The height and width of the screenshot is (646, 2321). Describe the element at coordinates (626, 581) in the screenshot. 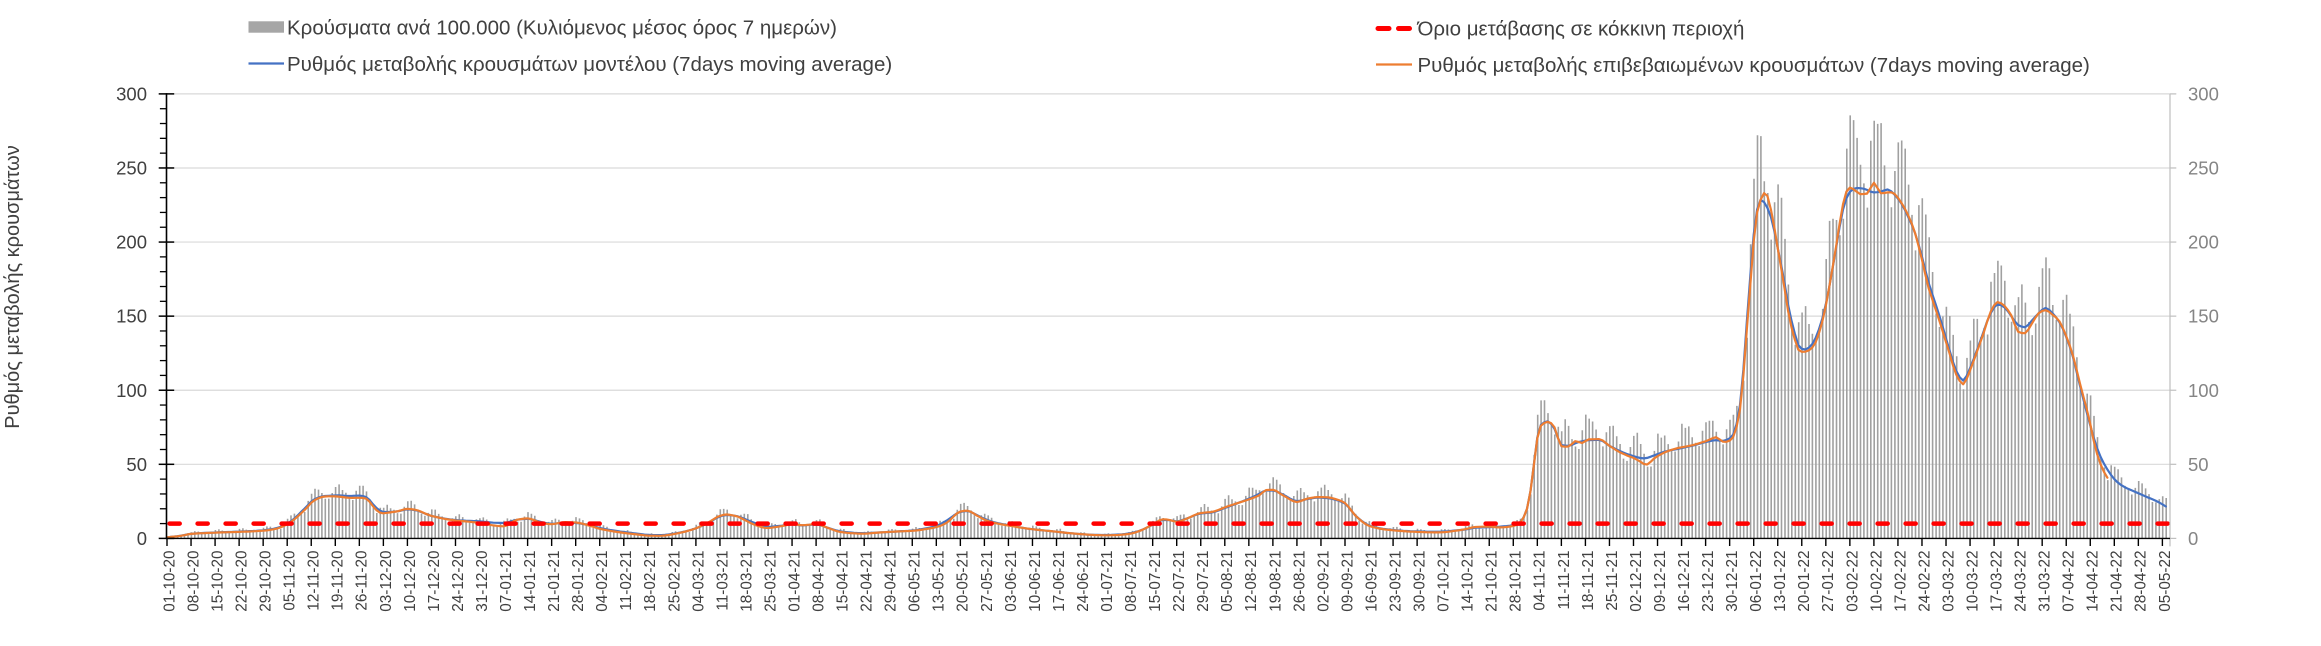

I see `svg-text: 11-02-21` at that location.